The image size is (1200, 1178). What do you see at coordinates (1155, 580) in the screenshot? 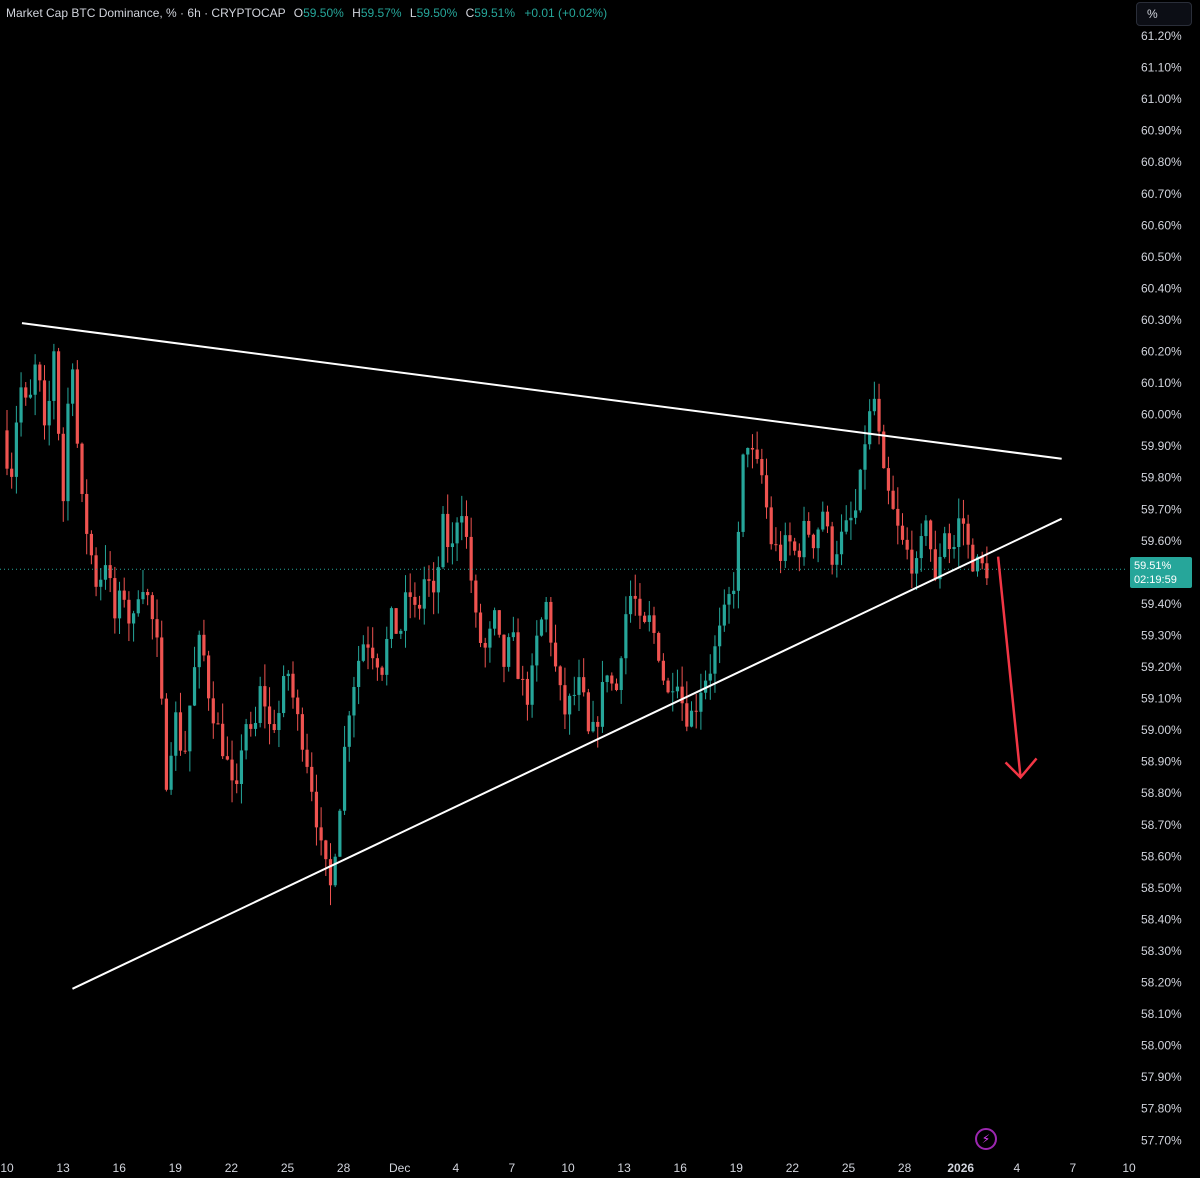
I see `bar-countdown: 02:19:59` at bounding box center [1155, 580].